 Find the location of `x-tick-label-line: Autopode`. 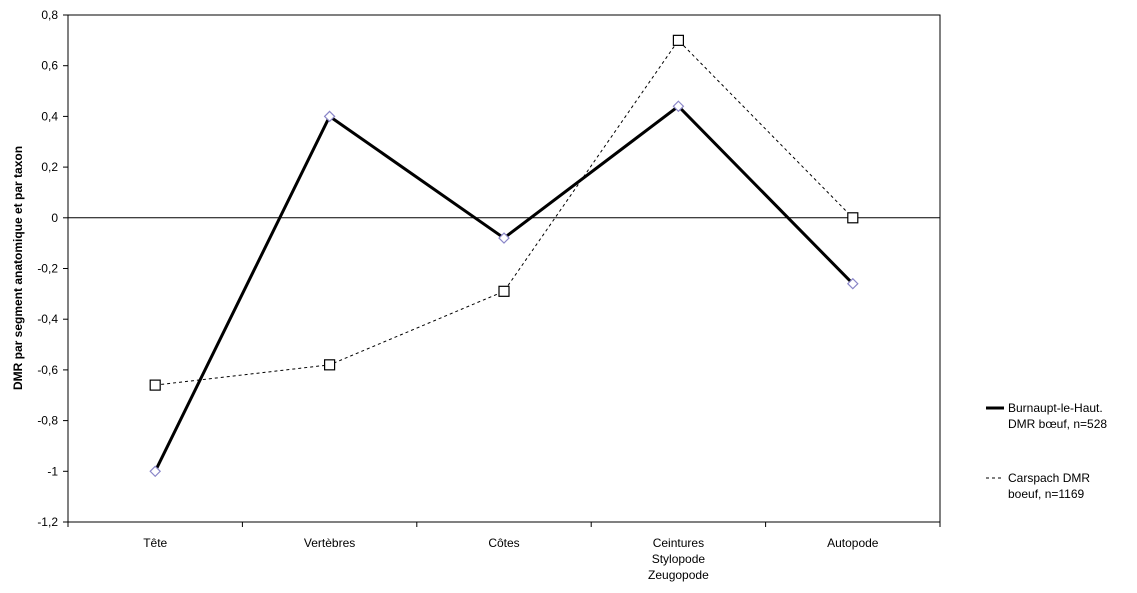

x-tick-label-line: Autopode is located at coordinates (853, 543).